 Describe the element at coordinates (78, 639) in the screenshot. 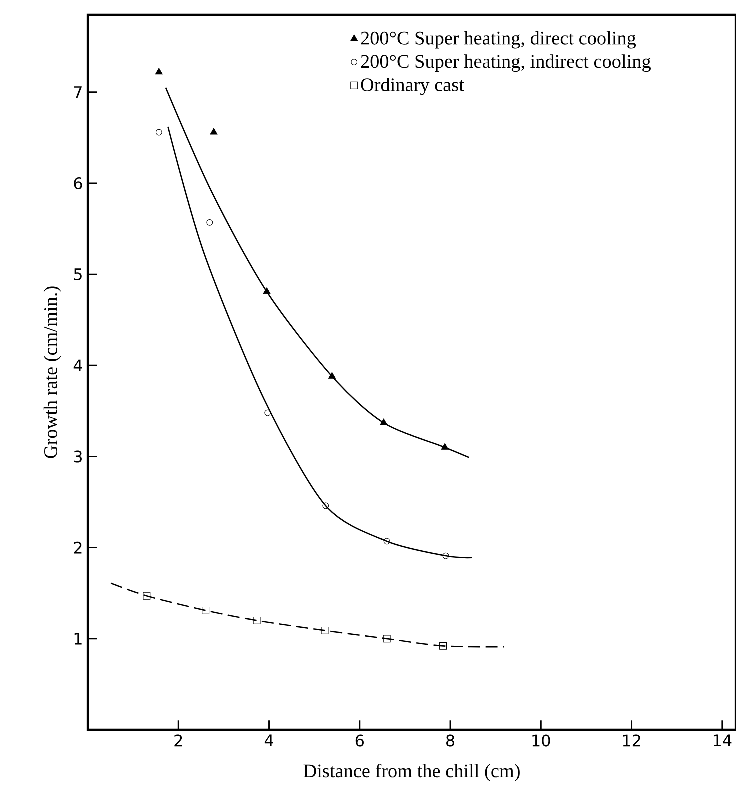

I see `y-tick-label: 1` at that location.